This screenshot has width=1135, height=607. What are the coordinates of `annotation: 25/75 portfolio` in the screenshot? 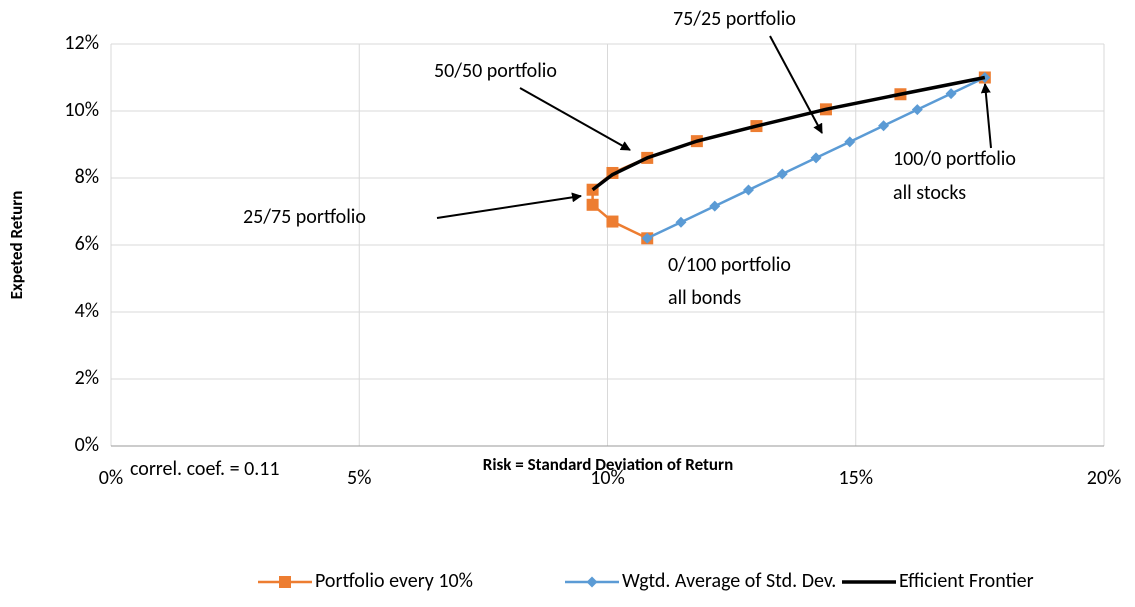 It's located at (304, 217).